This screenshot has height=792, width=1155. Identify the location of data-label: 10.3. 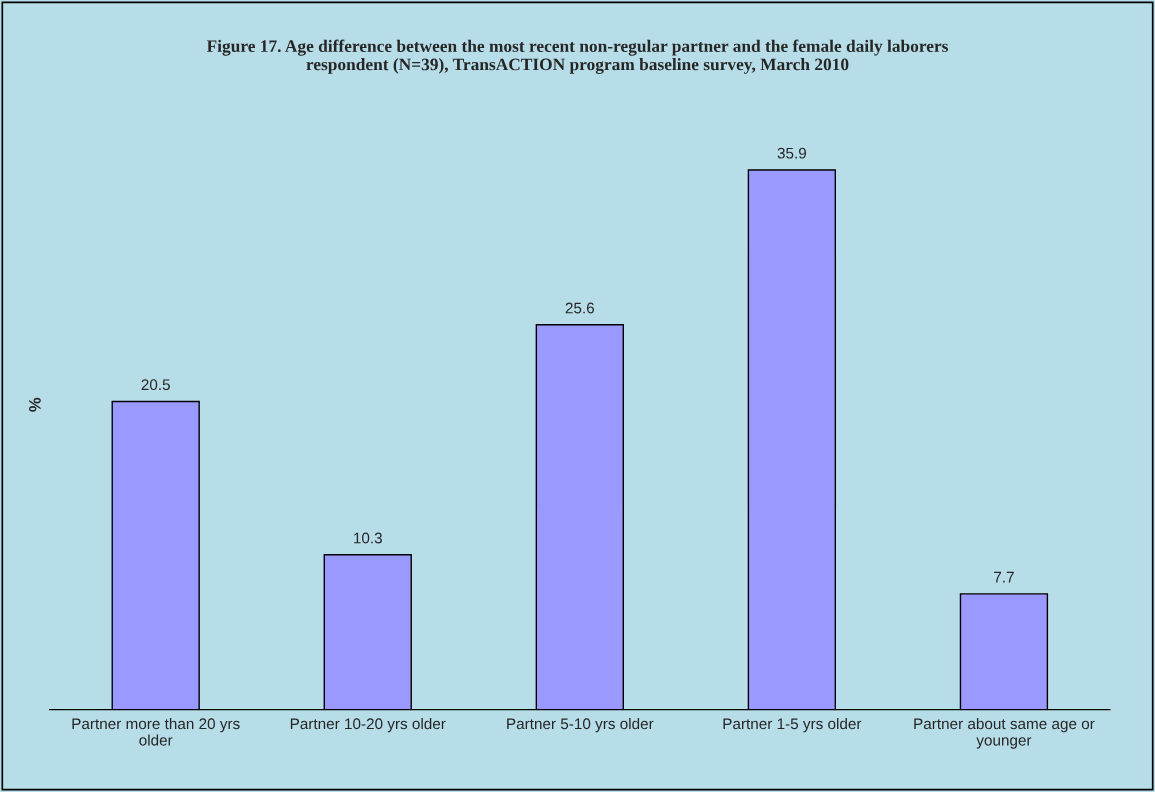
(368, 538).